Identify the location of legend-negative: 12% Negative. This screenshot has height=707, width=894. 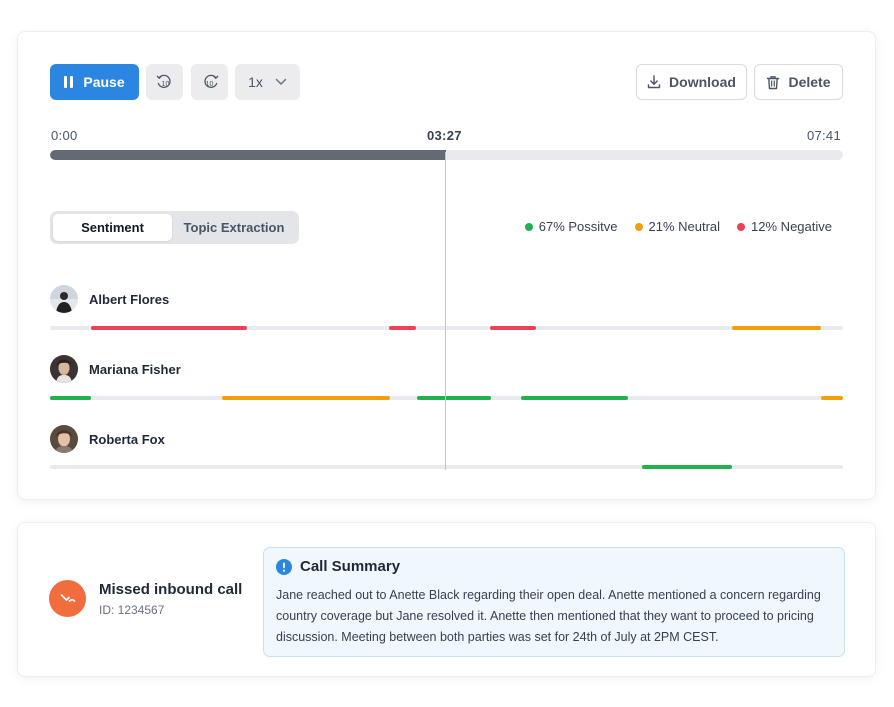
(784, 226).